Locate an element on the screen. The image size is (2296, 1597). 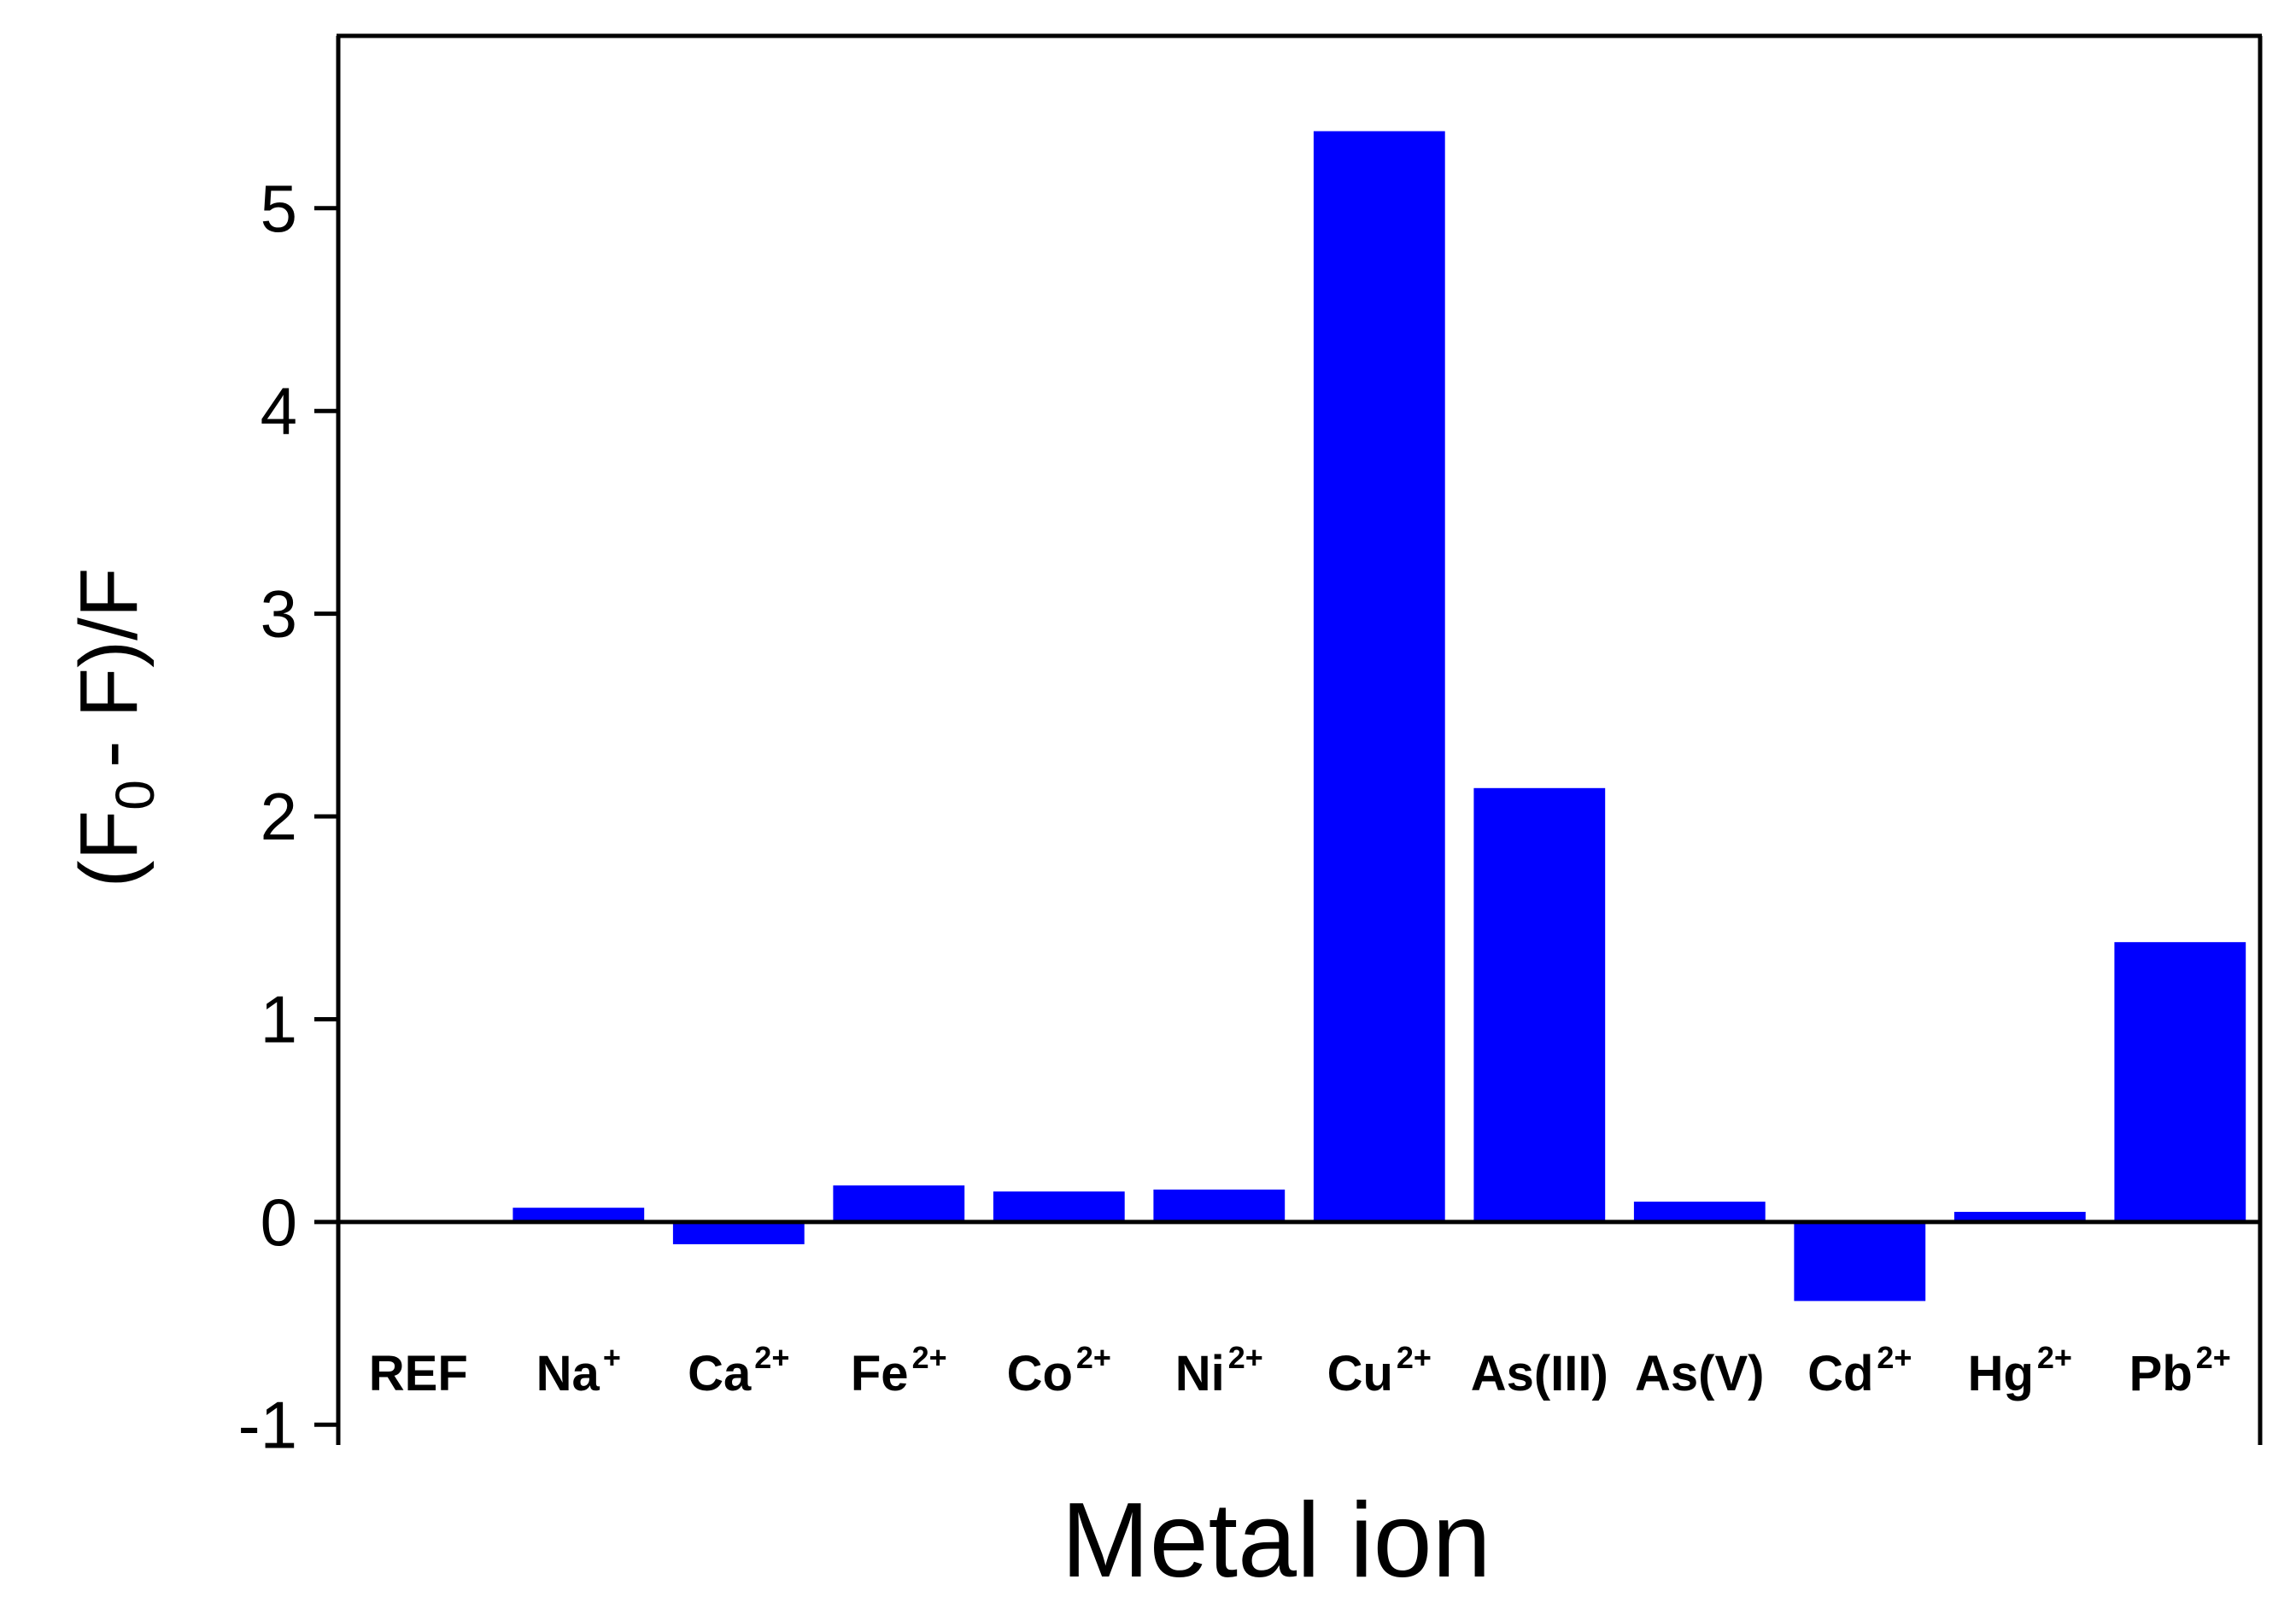
y-tick-label: 1 is located at coordinates (279, 1018).